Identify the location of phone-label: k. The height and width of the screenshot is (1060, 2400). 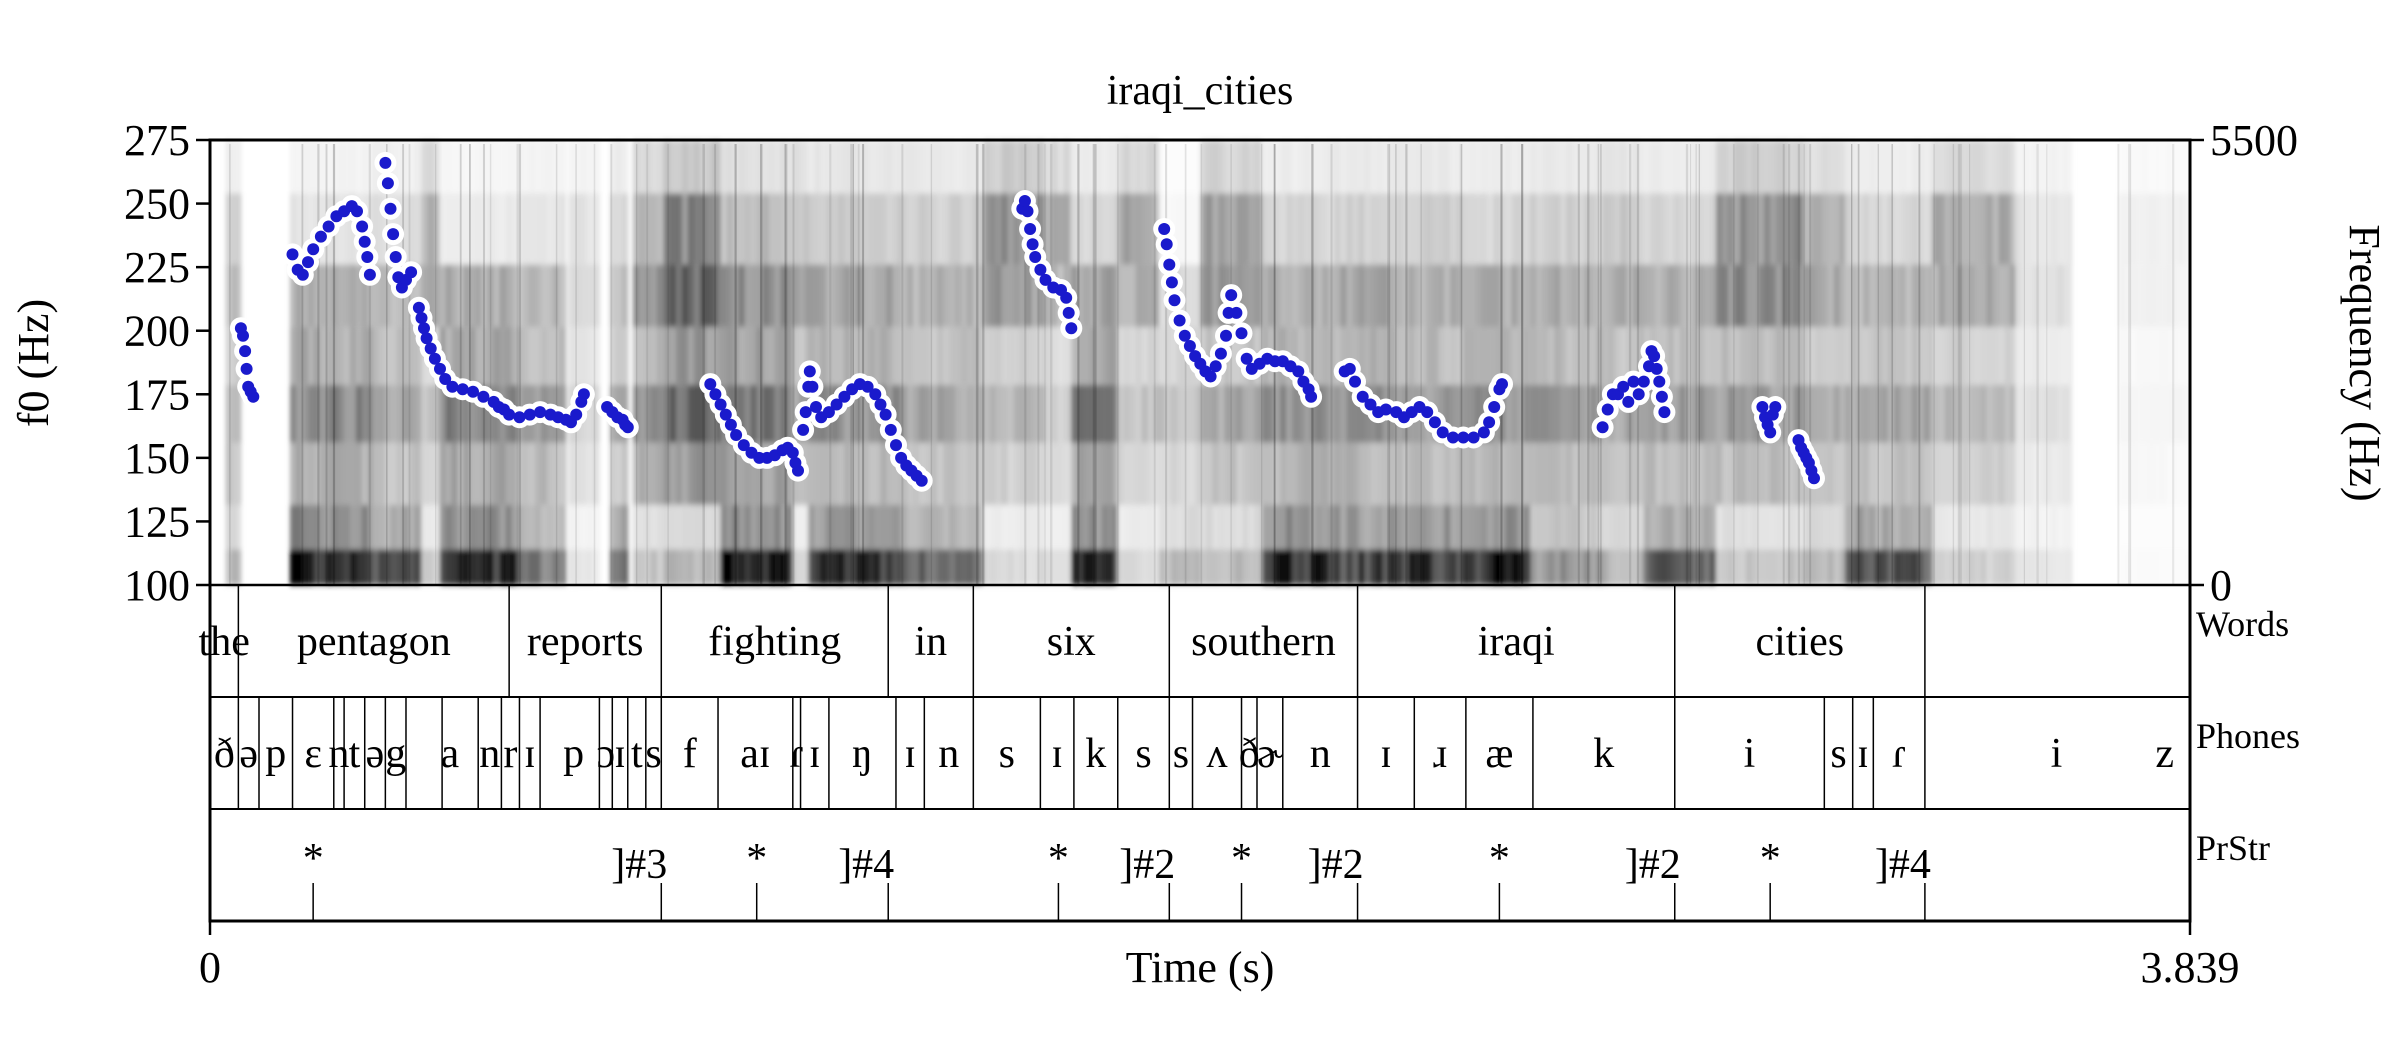
(1095, 754).